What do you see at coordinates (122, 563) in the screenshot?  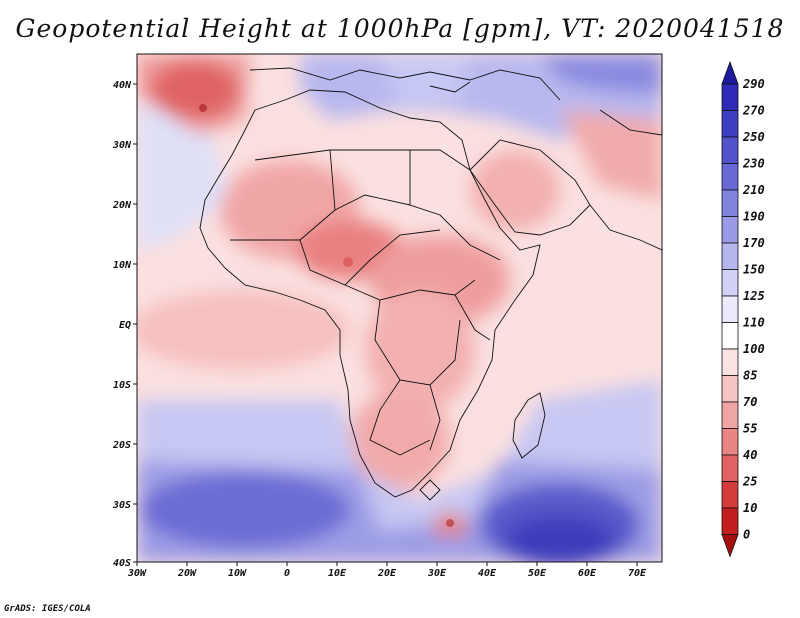 I see `lat-label: 40S` at bounding box center [122, 563].